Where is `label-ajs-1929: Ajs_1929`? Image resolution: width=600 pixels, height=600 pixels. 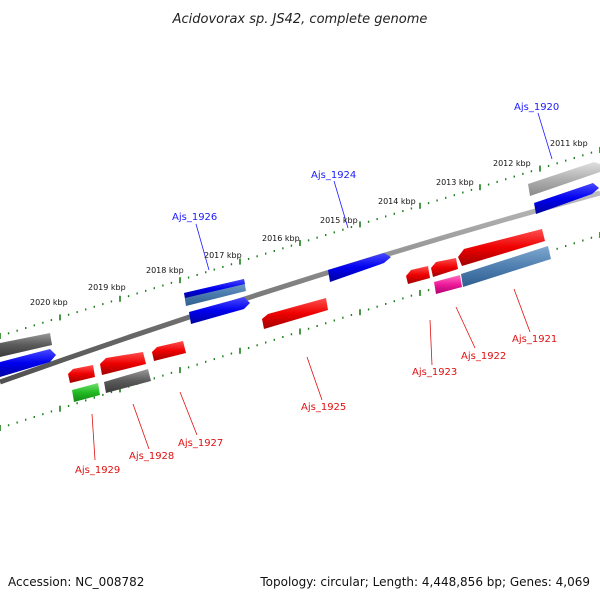
label-ajs-1929: Ajs_1929 is located at coordinates (97, 470).